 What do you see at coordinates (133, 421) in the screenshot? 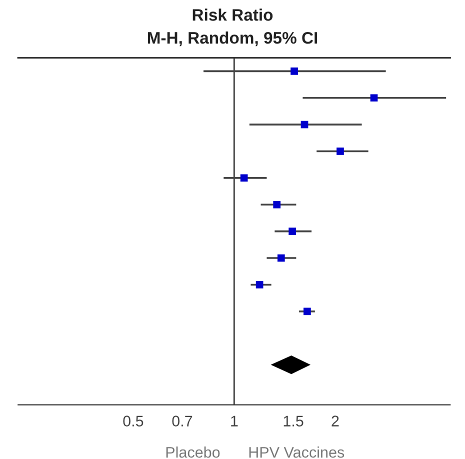
I see `x-tick-label: 0.5` at bounding box center [133, 421].